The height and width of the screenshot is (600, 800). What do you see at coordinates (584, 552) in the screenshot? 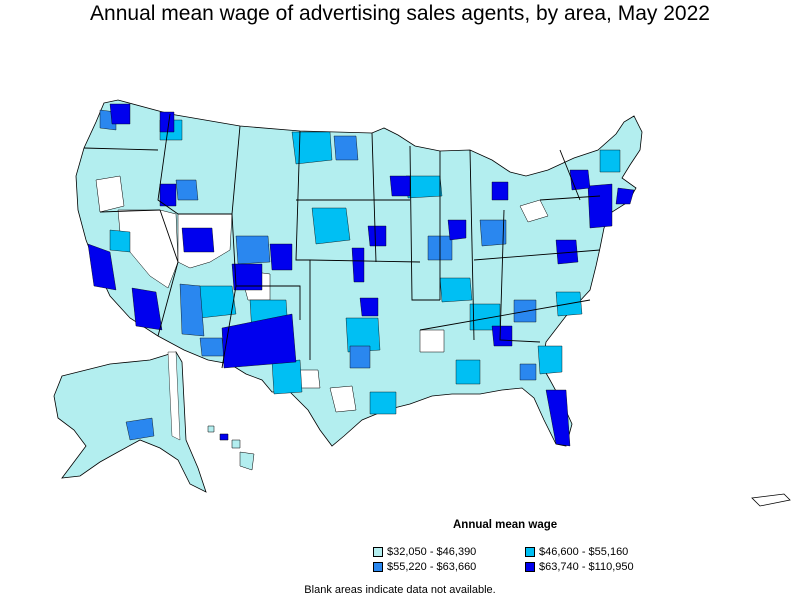
I see `legend-label-mid: $46,600 - $55,160` at bounding box center [584, 552].